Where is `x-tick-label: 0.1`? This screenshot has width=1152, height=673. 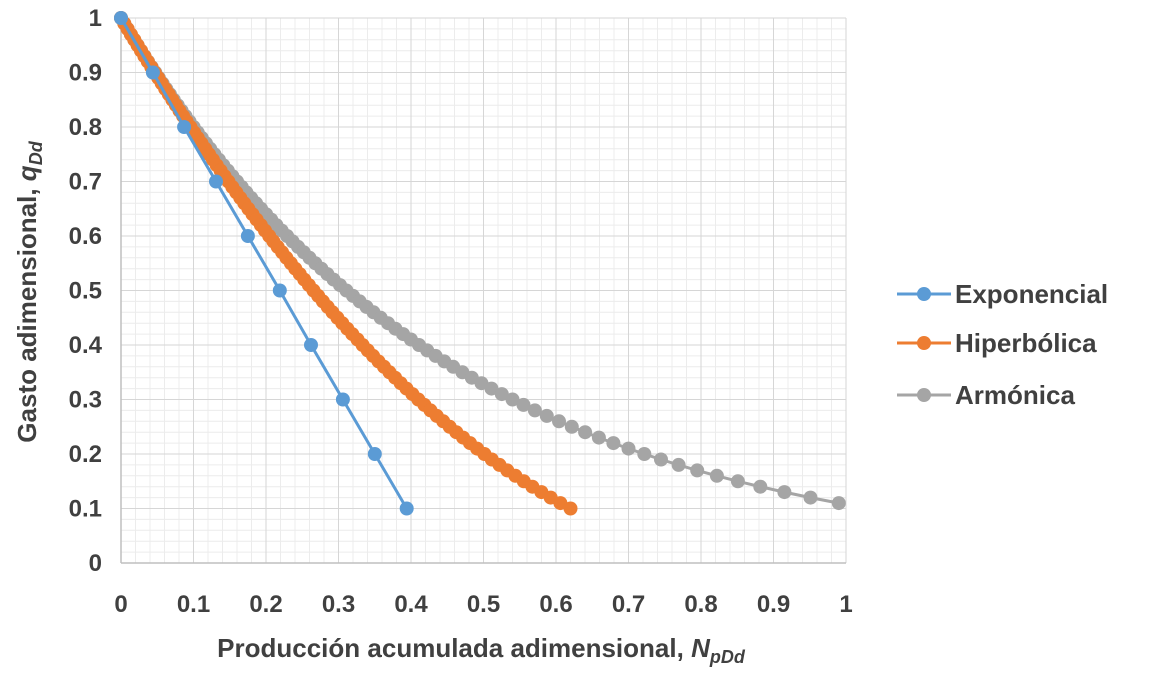 x-tick-label: 0.1 is located at coordinates (193, 604).